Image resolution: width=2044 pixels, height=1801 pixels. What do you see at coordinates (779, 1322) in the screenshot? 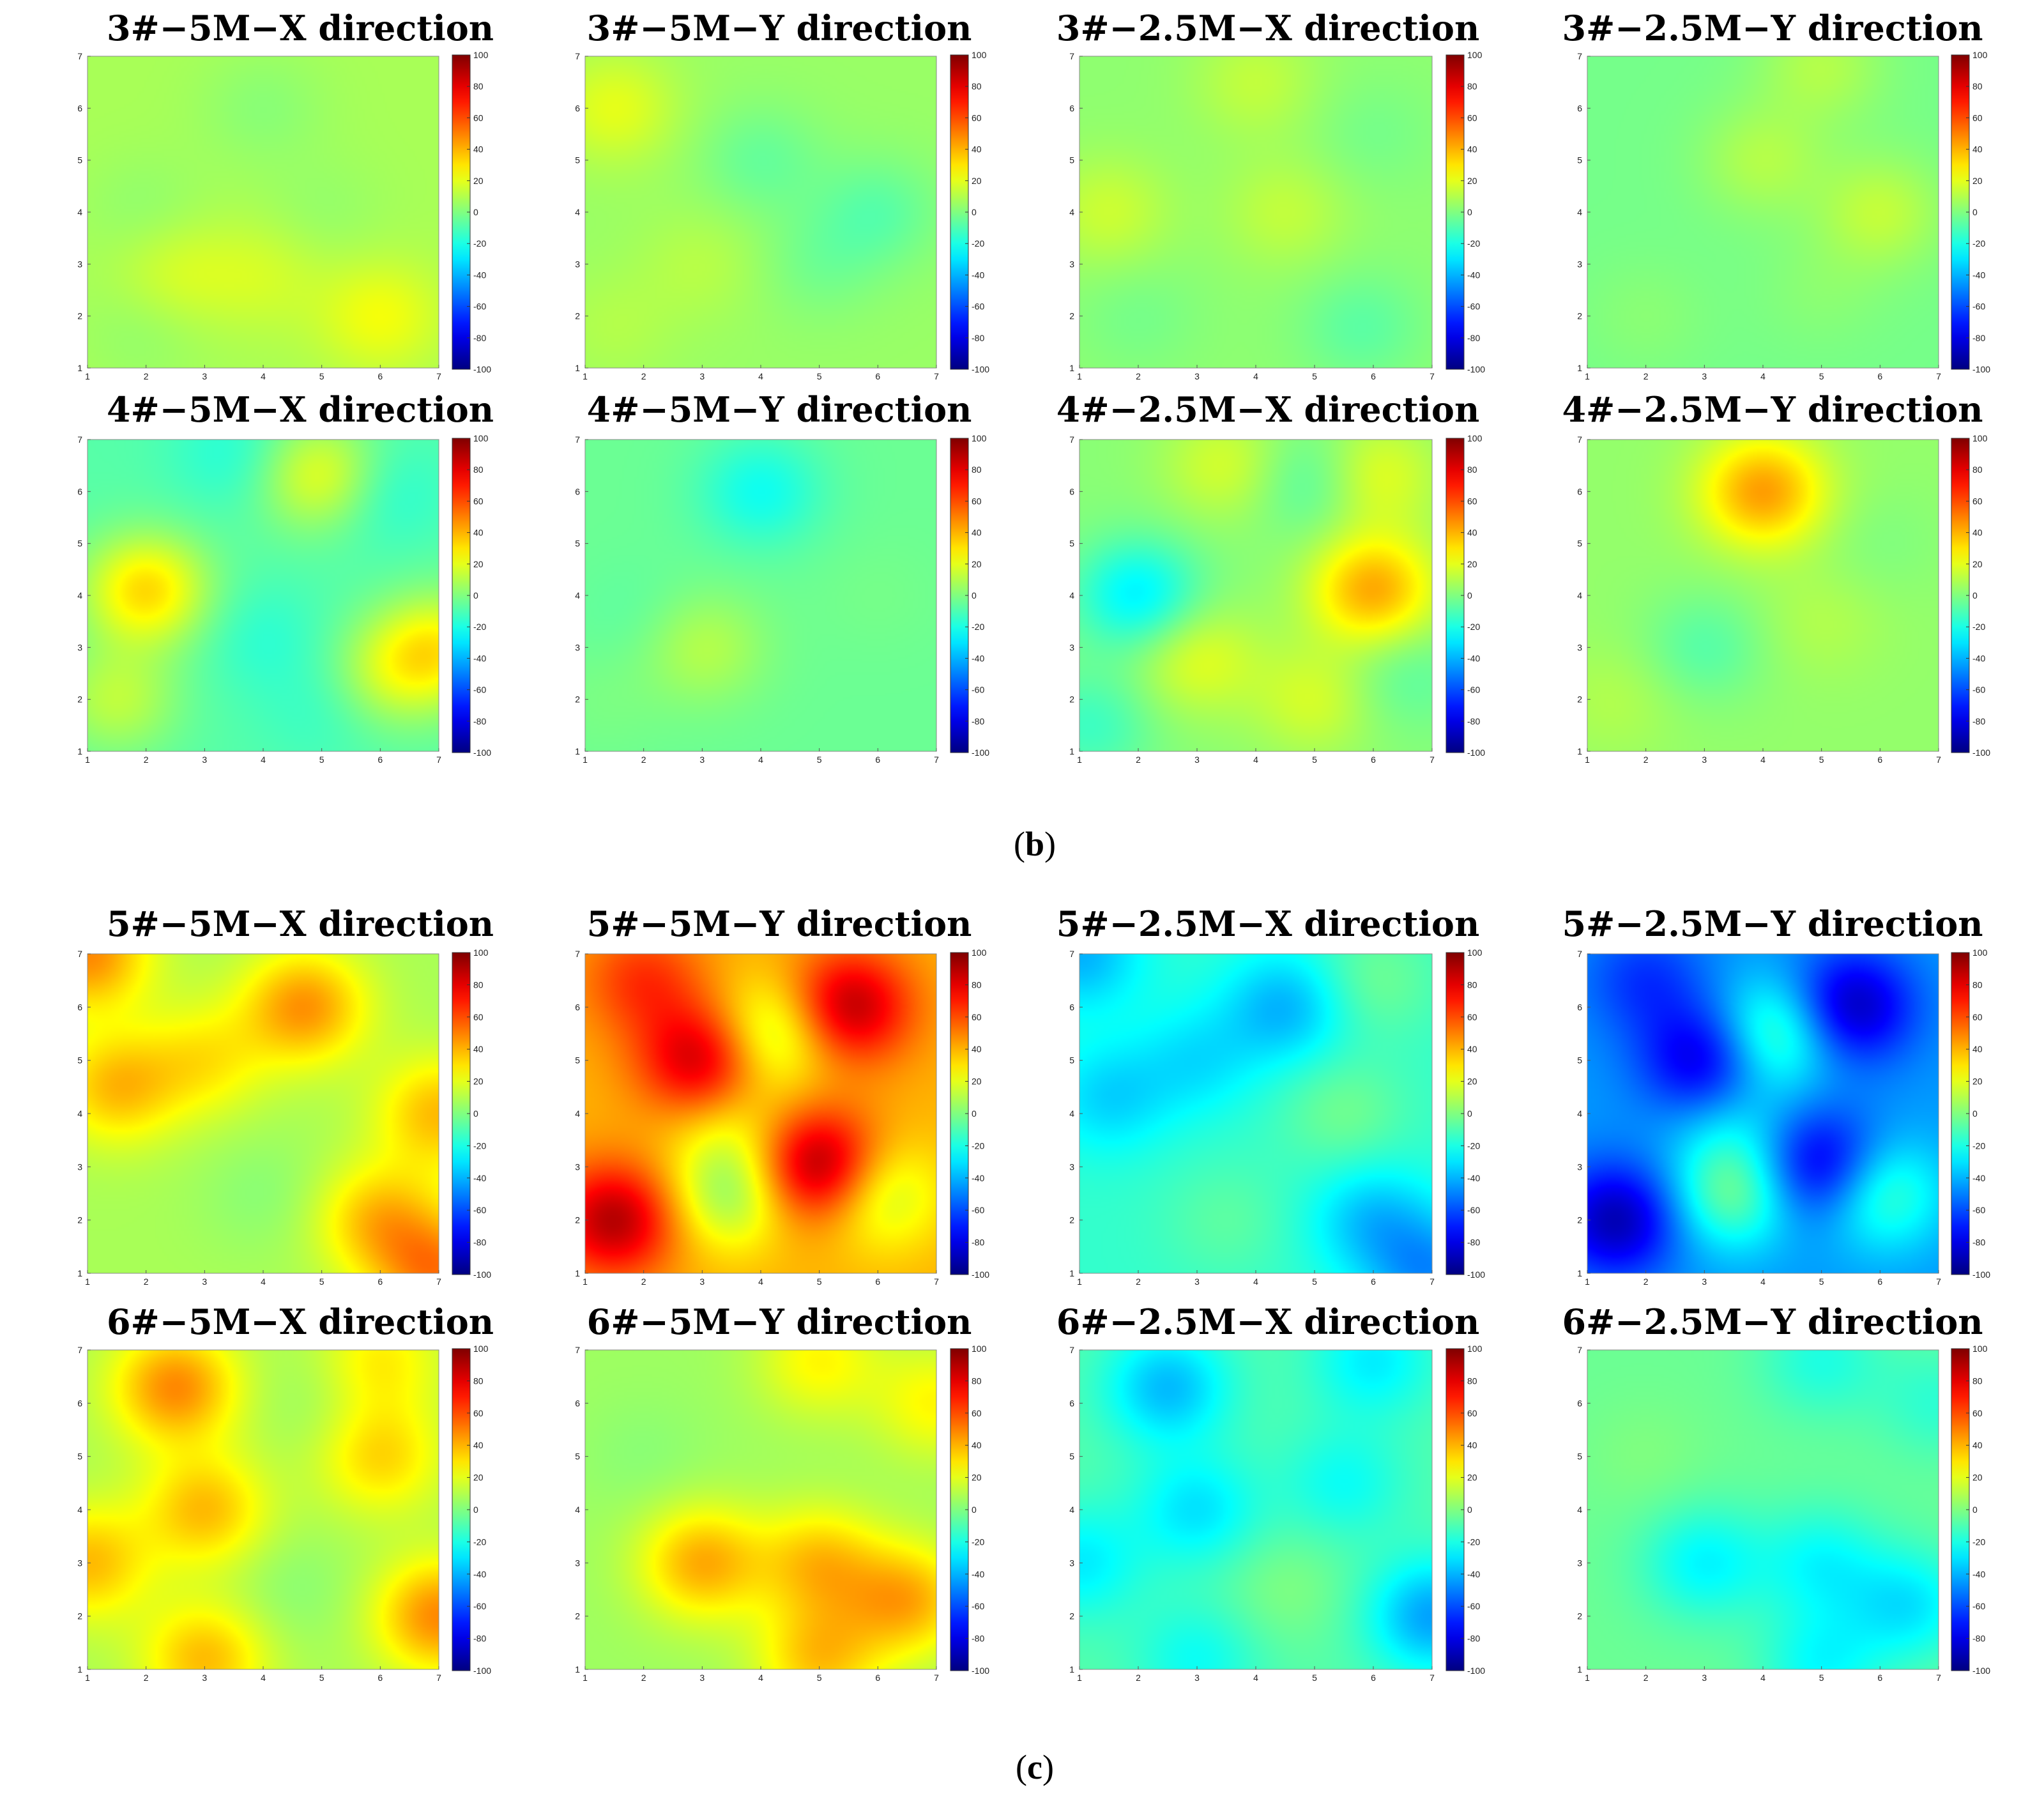
I see `panel-title: 6#−5M−Y direction` at bounding box center [779, 1322].